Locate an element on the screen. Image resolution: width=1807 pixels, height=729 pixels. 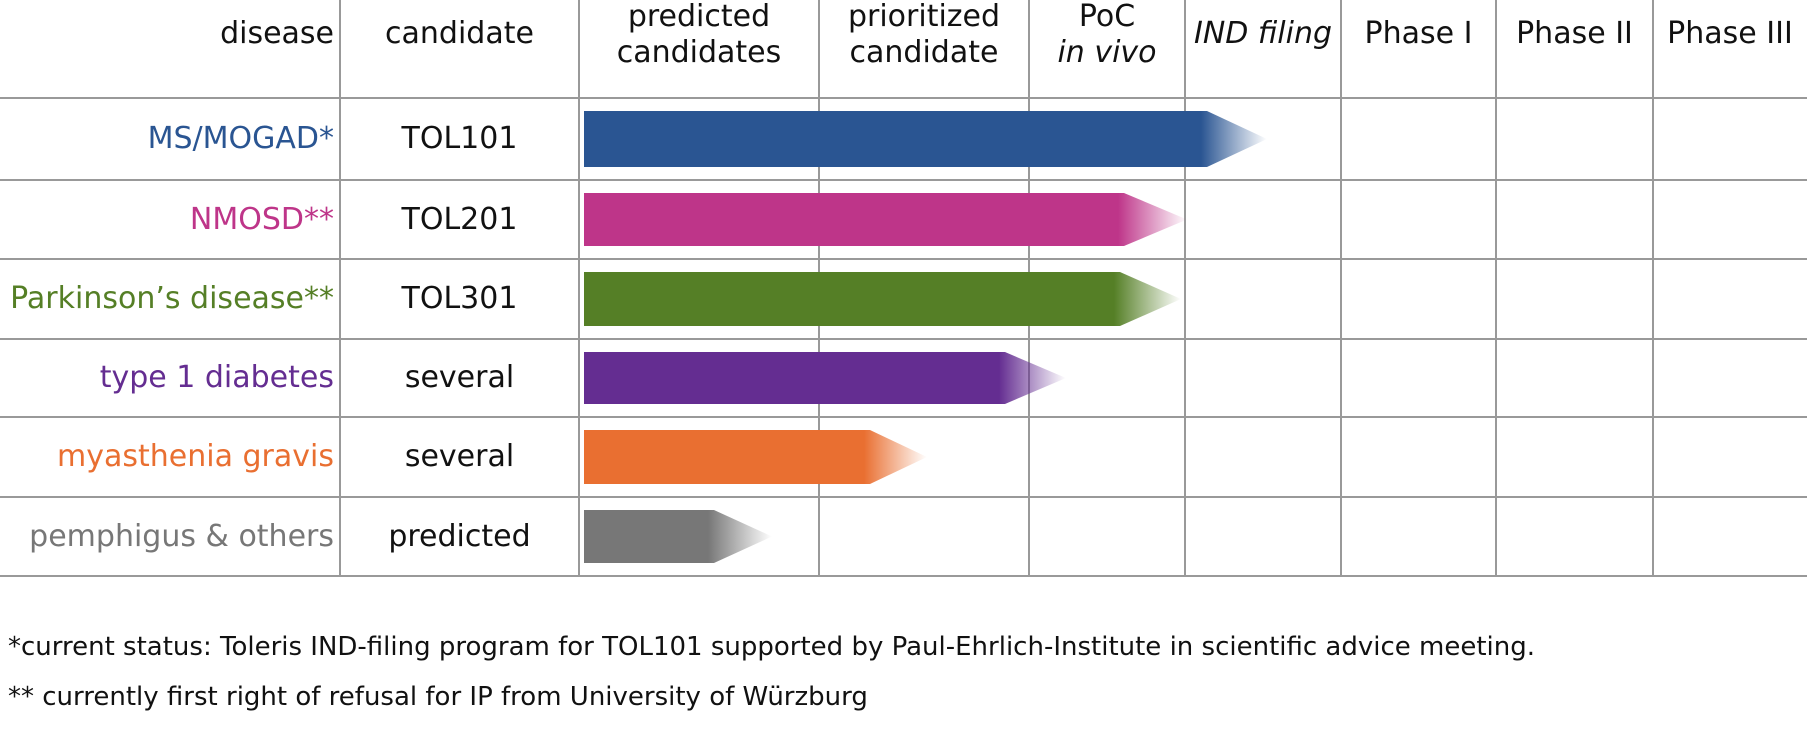
header-text: disease is located at coordinates (277, 33).